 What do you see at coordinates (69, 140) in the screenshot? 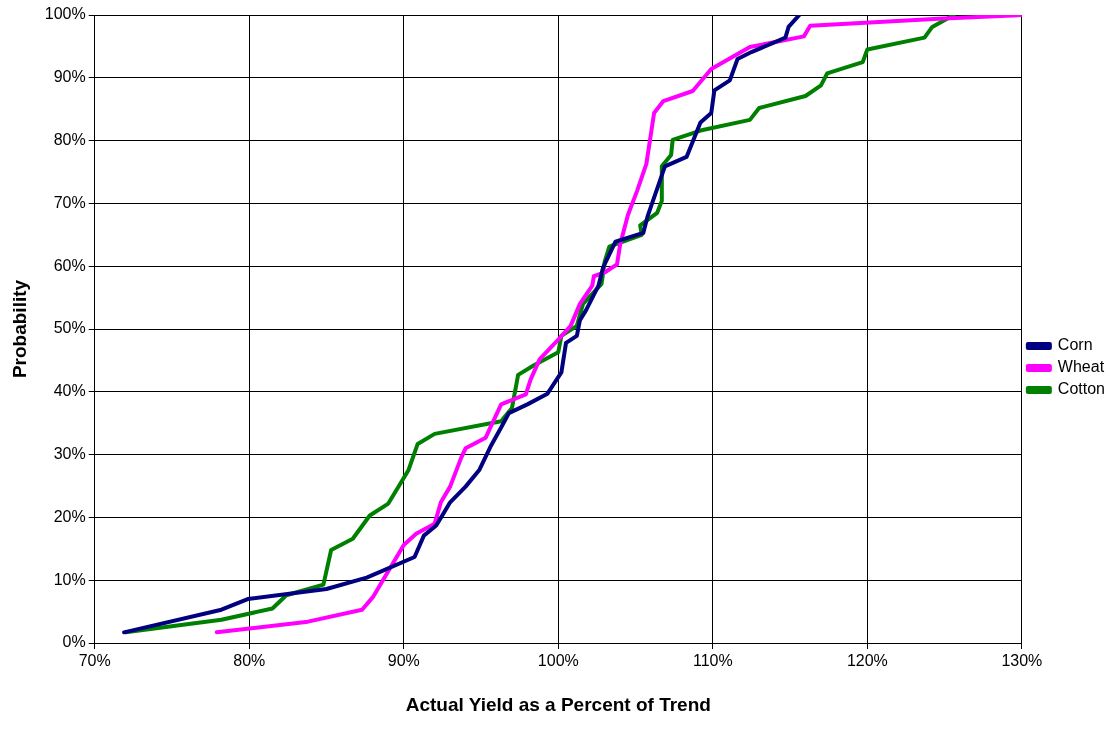
I see `y-tick-label: 80%` at bounding box center [69, 140].